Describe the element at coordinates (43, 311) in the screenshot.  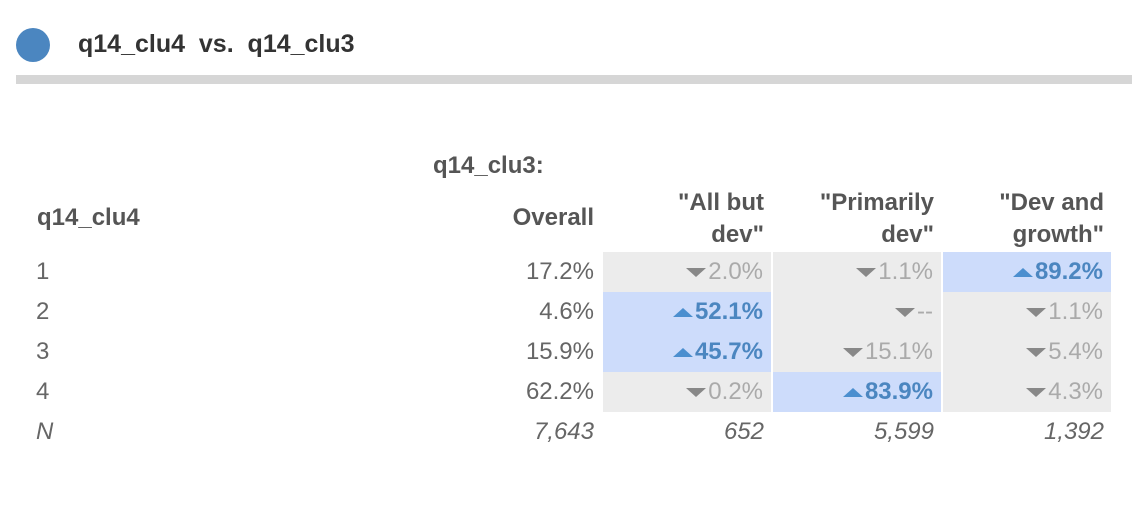
I see `row-label-2: 2` at that location.